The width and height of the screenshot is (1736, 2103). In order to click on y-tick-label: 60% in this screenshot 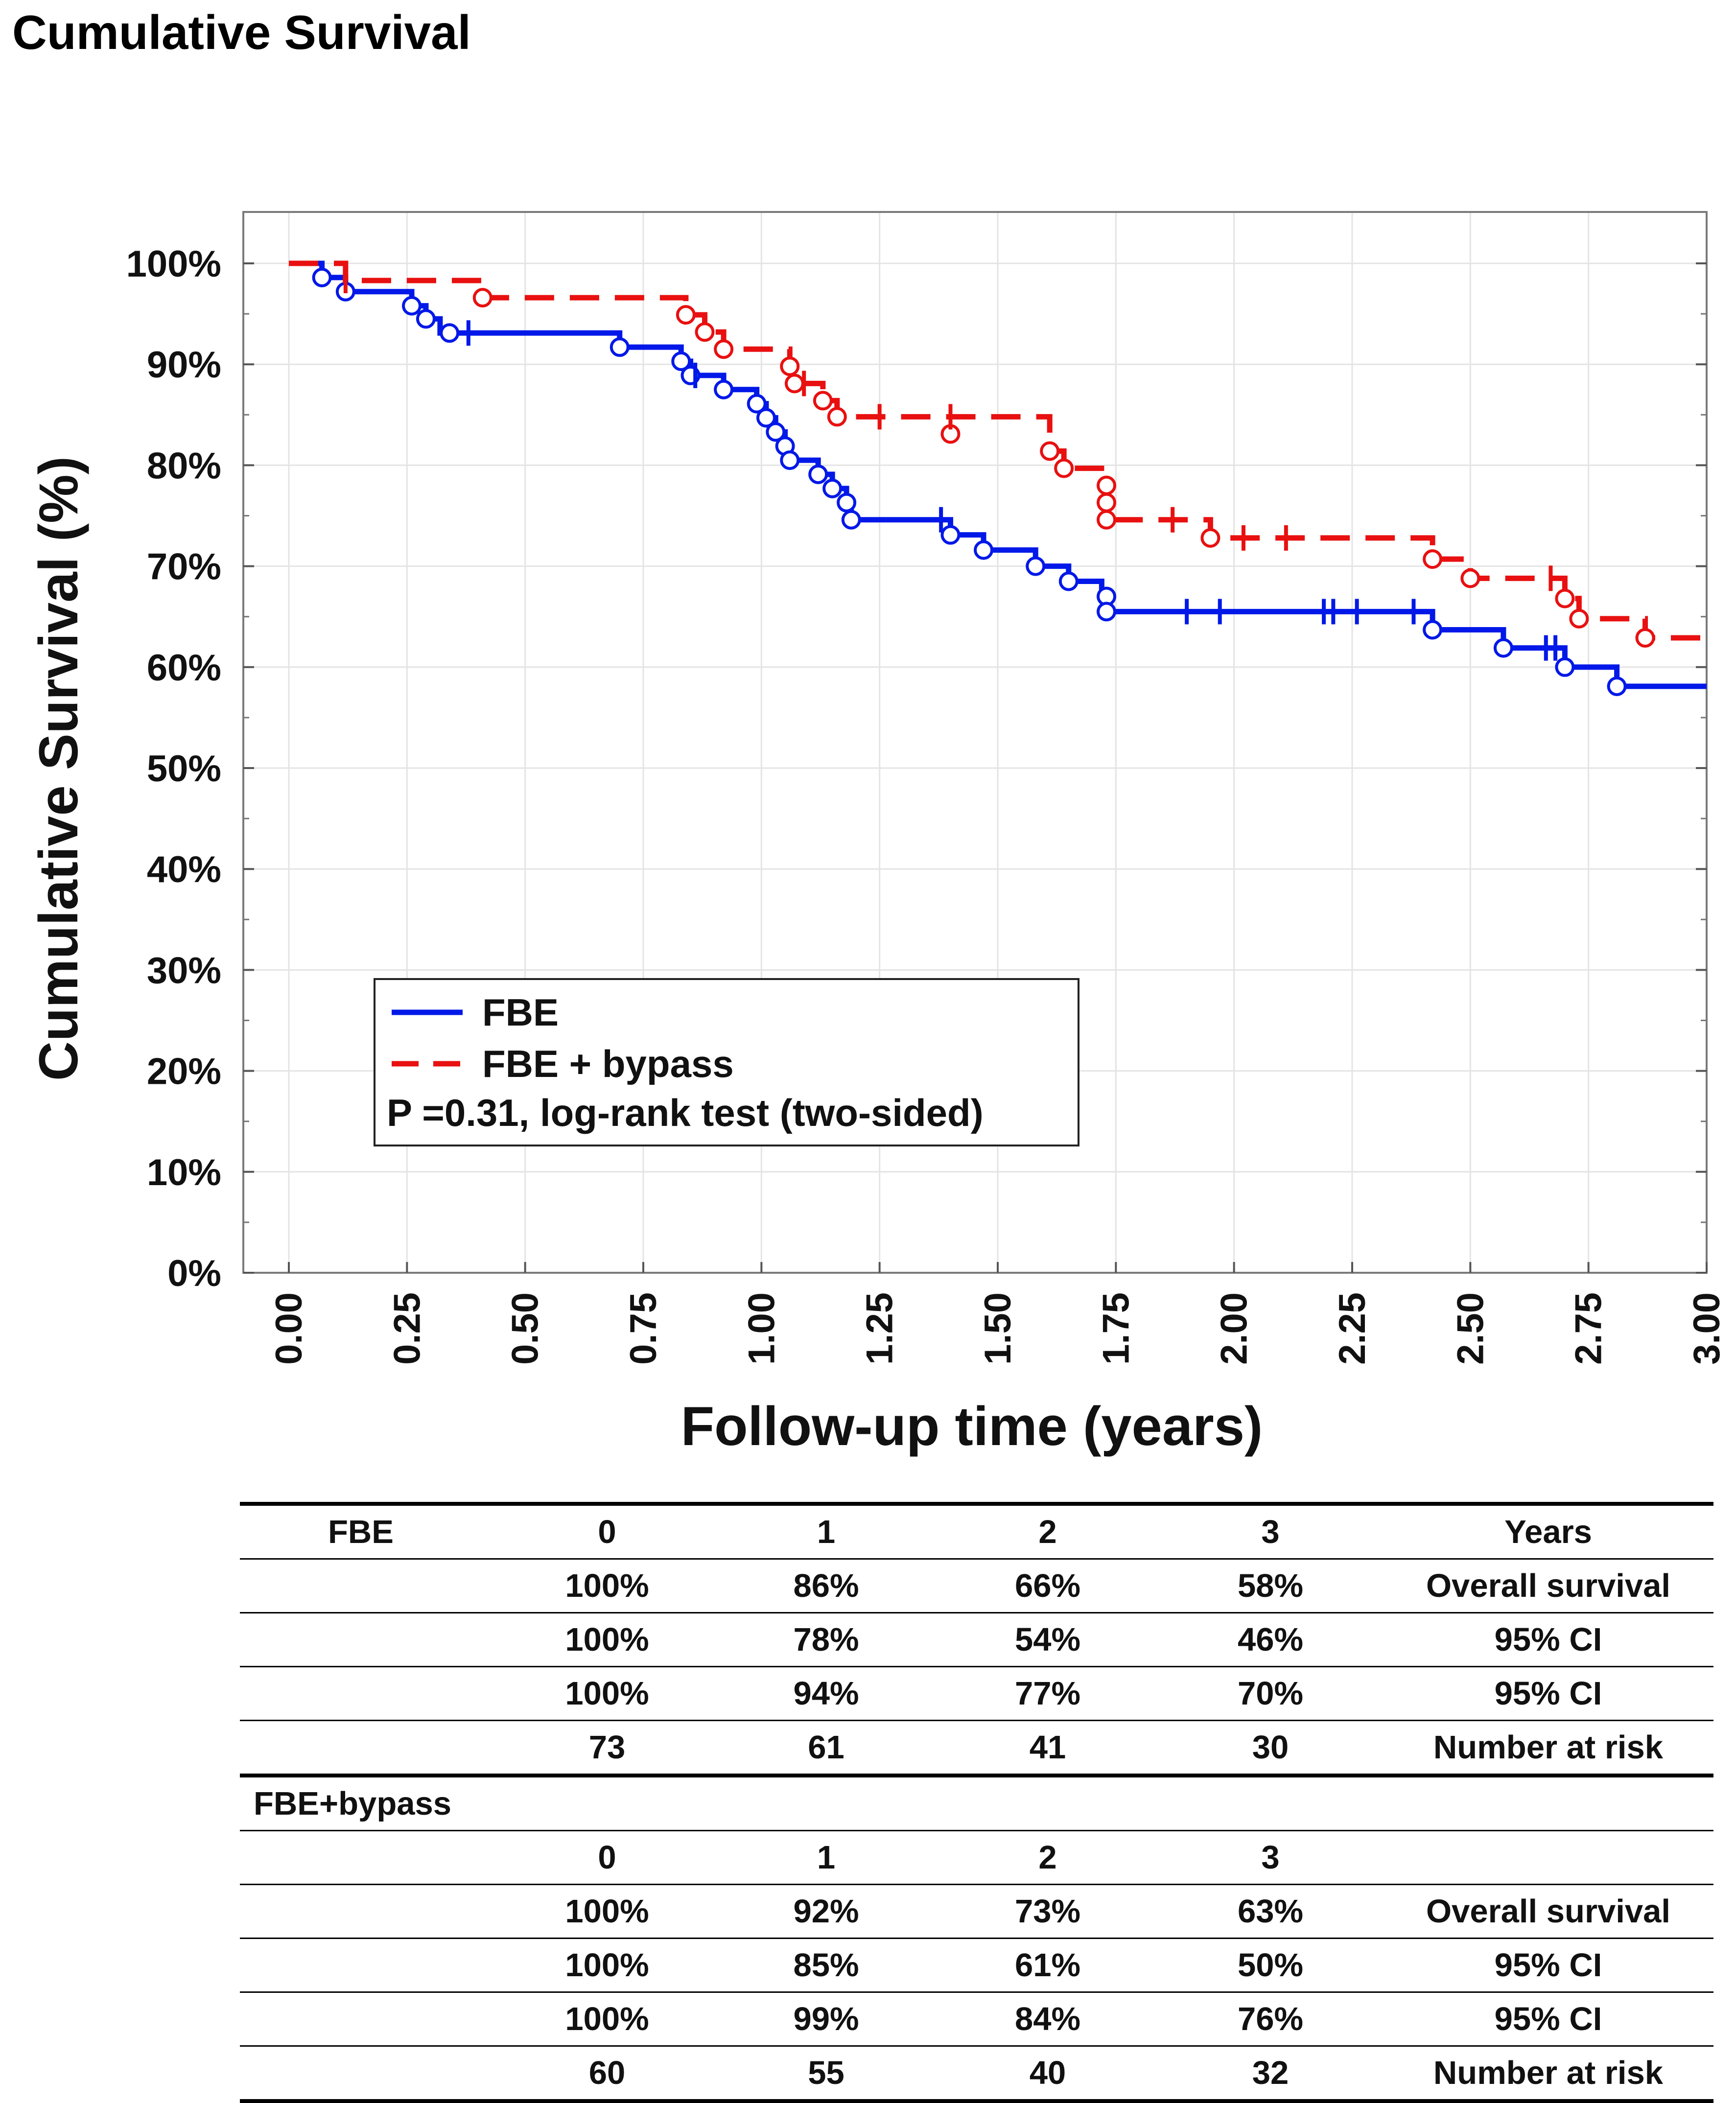, I will do `click(184, 668)`.